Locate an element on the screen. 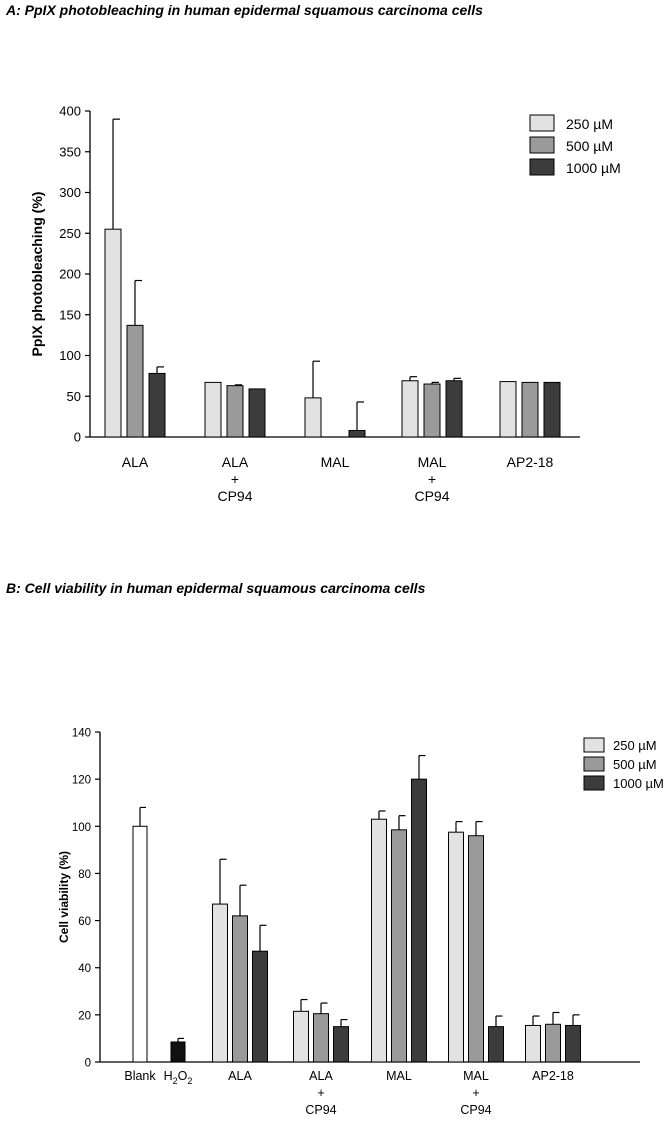 The width and height of the screenshot is (670, 1122). y-tick-label: 250 is located at coordinates (70, 233).